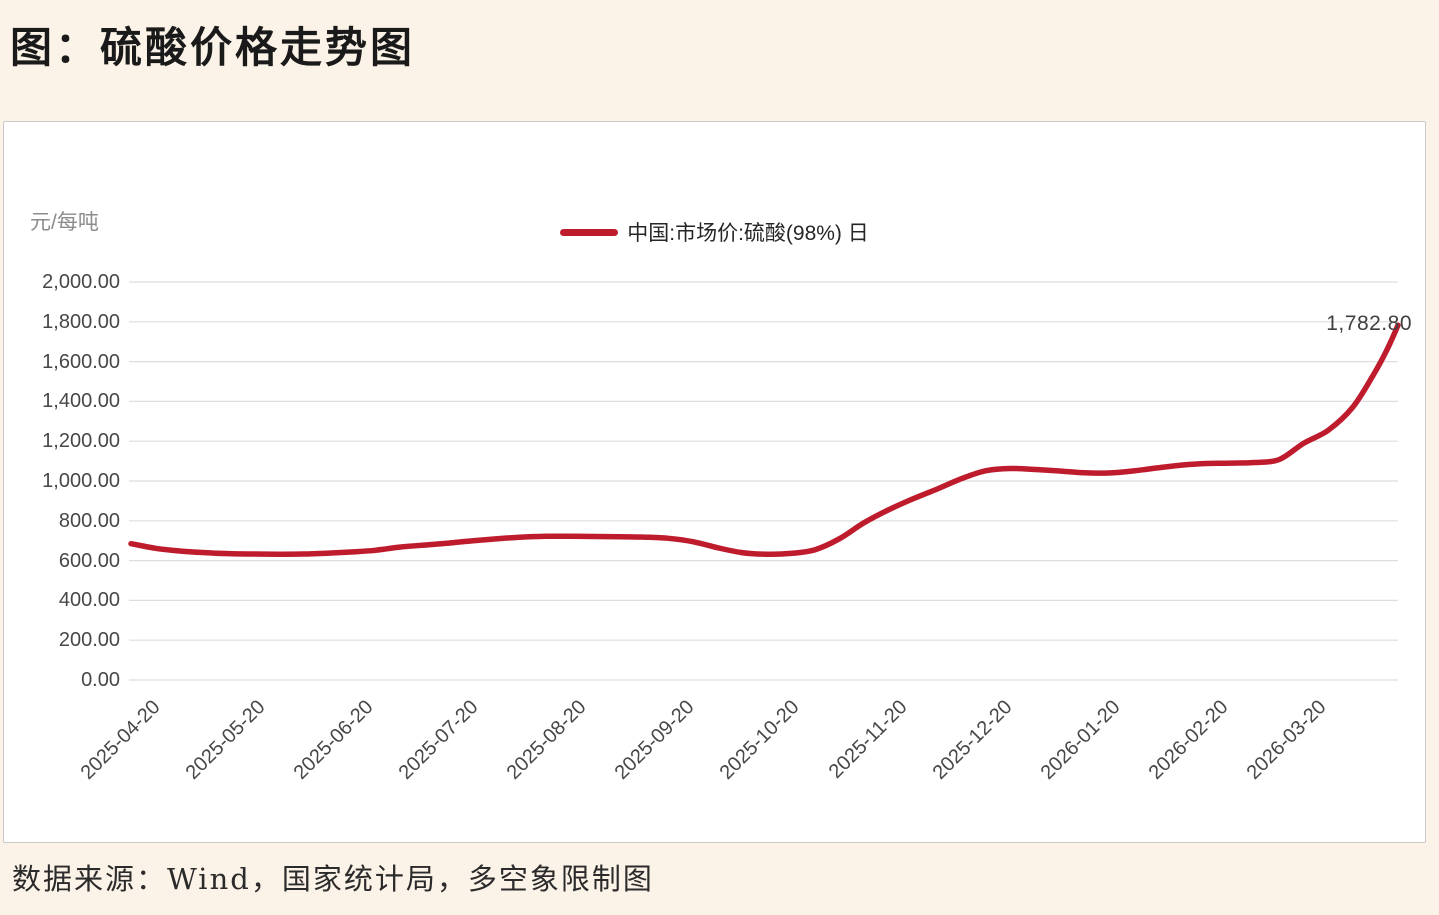  Describe the element at coordinates (81, 481) in the screenshot. I see `y-axis-tick-label: 1,000.00` at that location.